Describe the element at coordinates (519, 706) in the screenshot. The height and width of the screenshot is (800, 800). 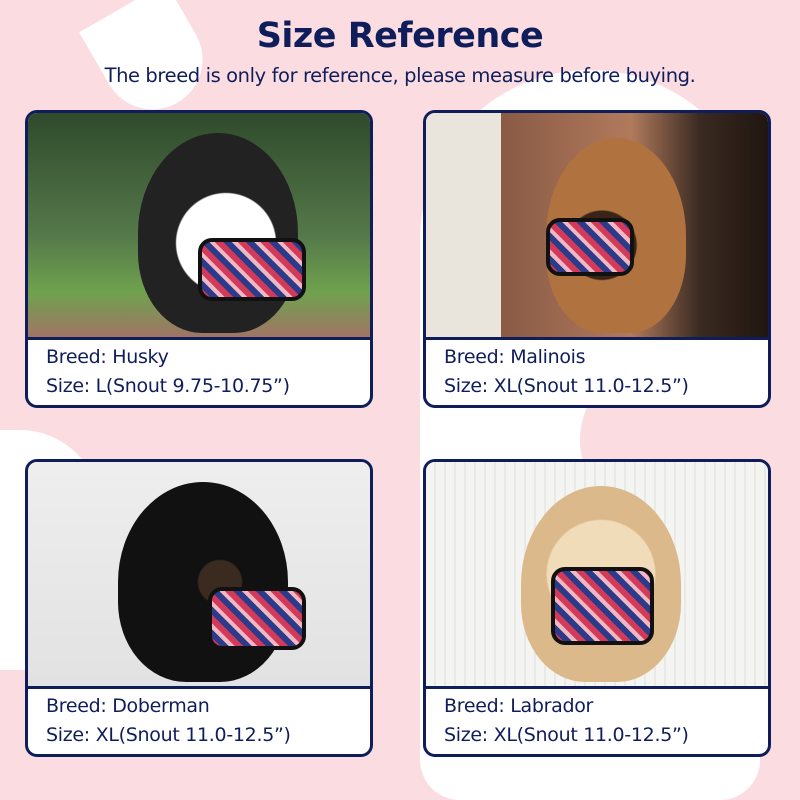
I see `breed-label: Breed: Labrador` at that location.